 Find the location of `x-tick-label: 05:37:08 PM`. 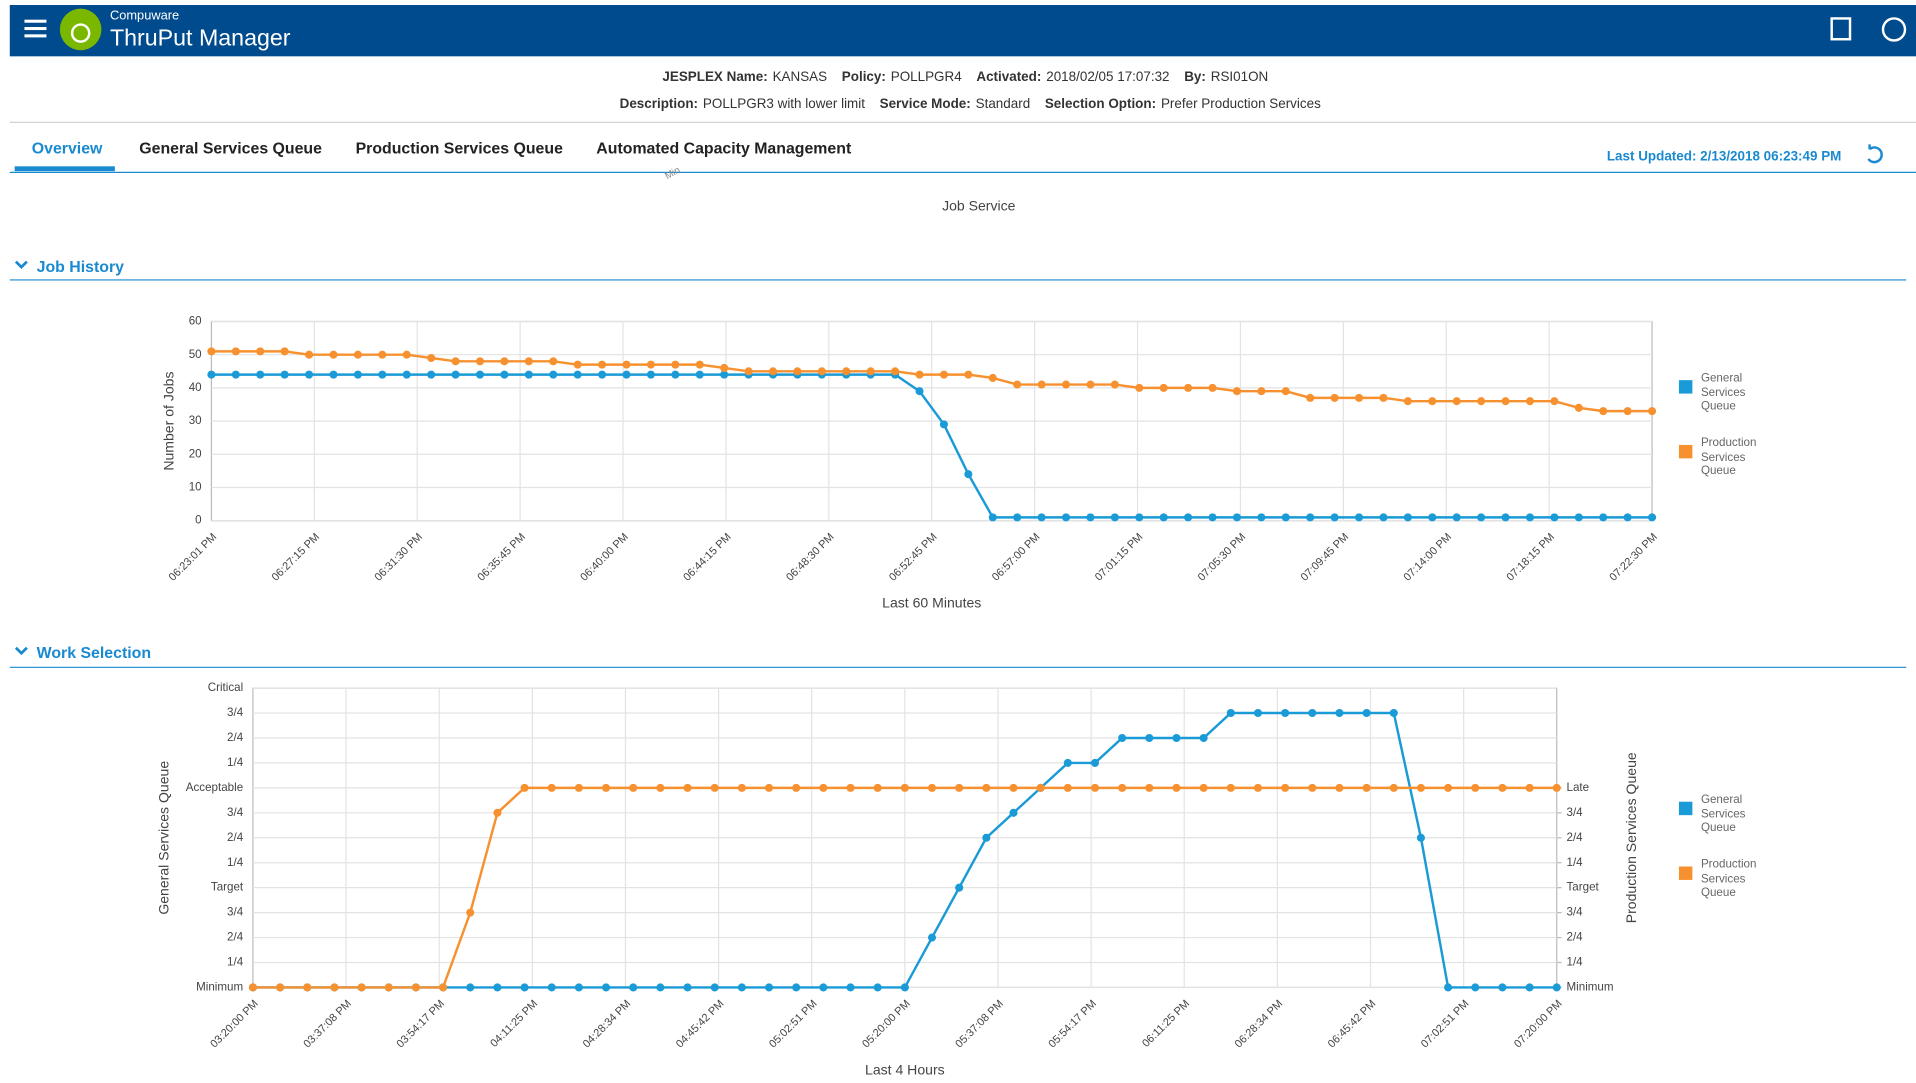

x-tick-label: 05:37:08 PM is located at coordinates (979, 1024).